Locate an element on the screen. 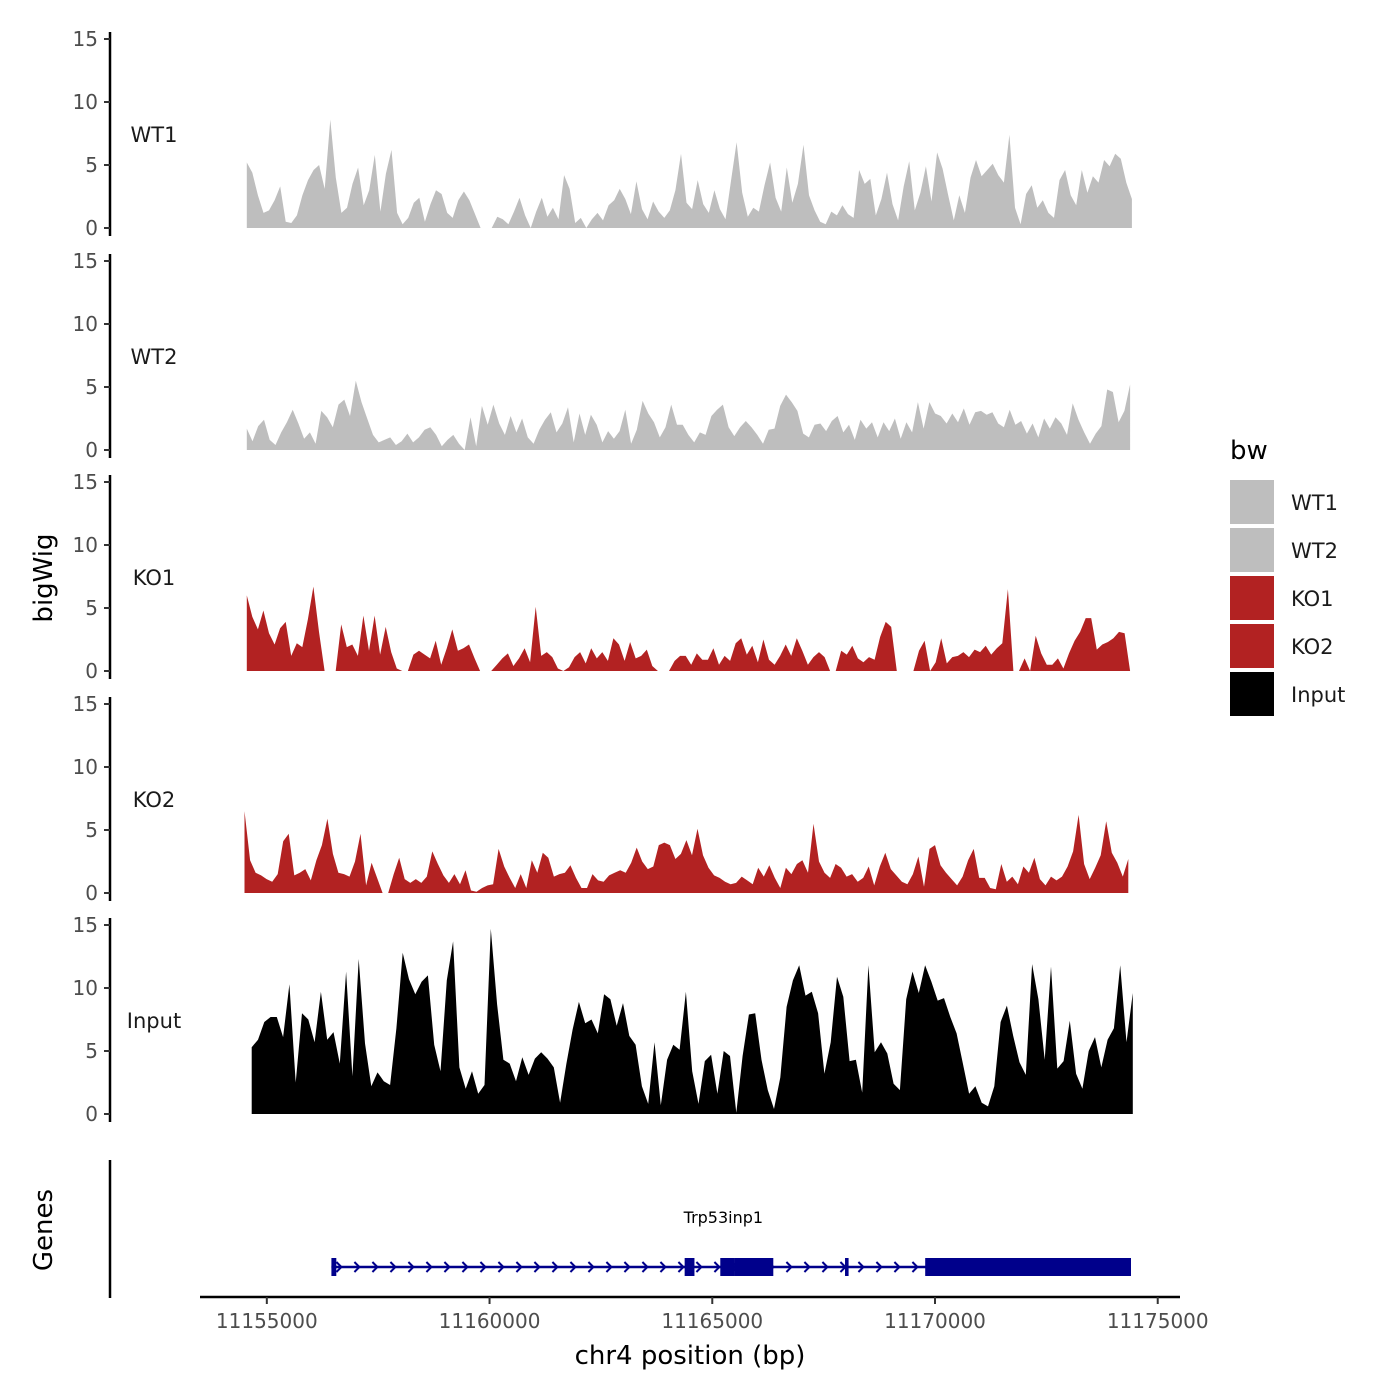  track-label: WT2 is located at coordinates (154, 357).